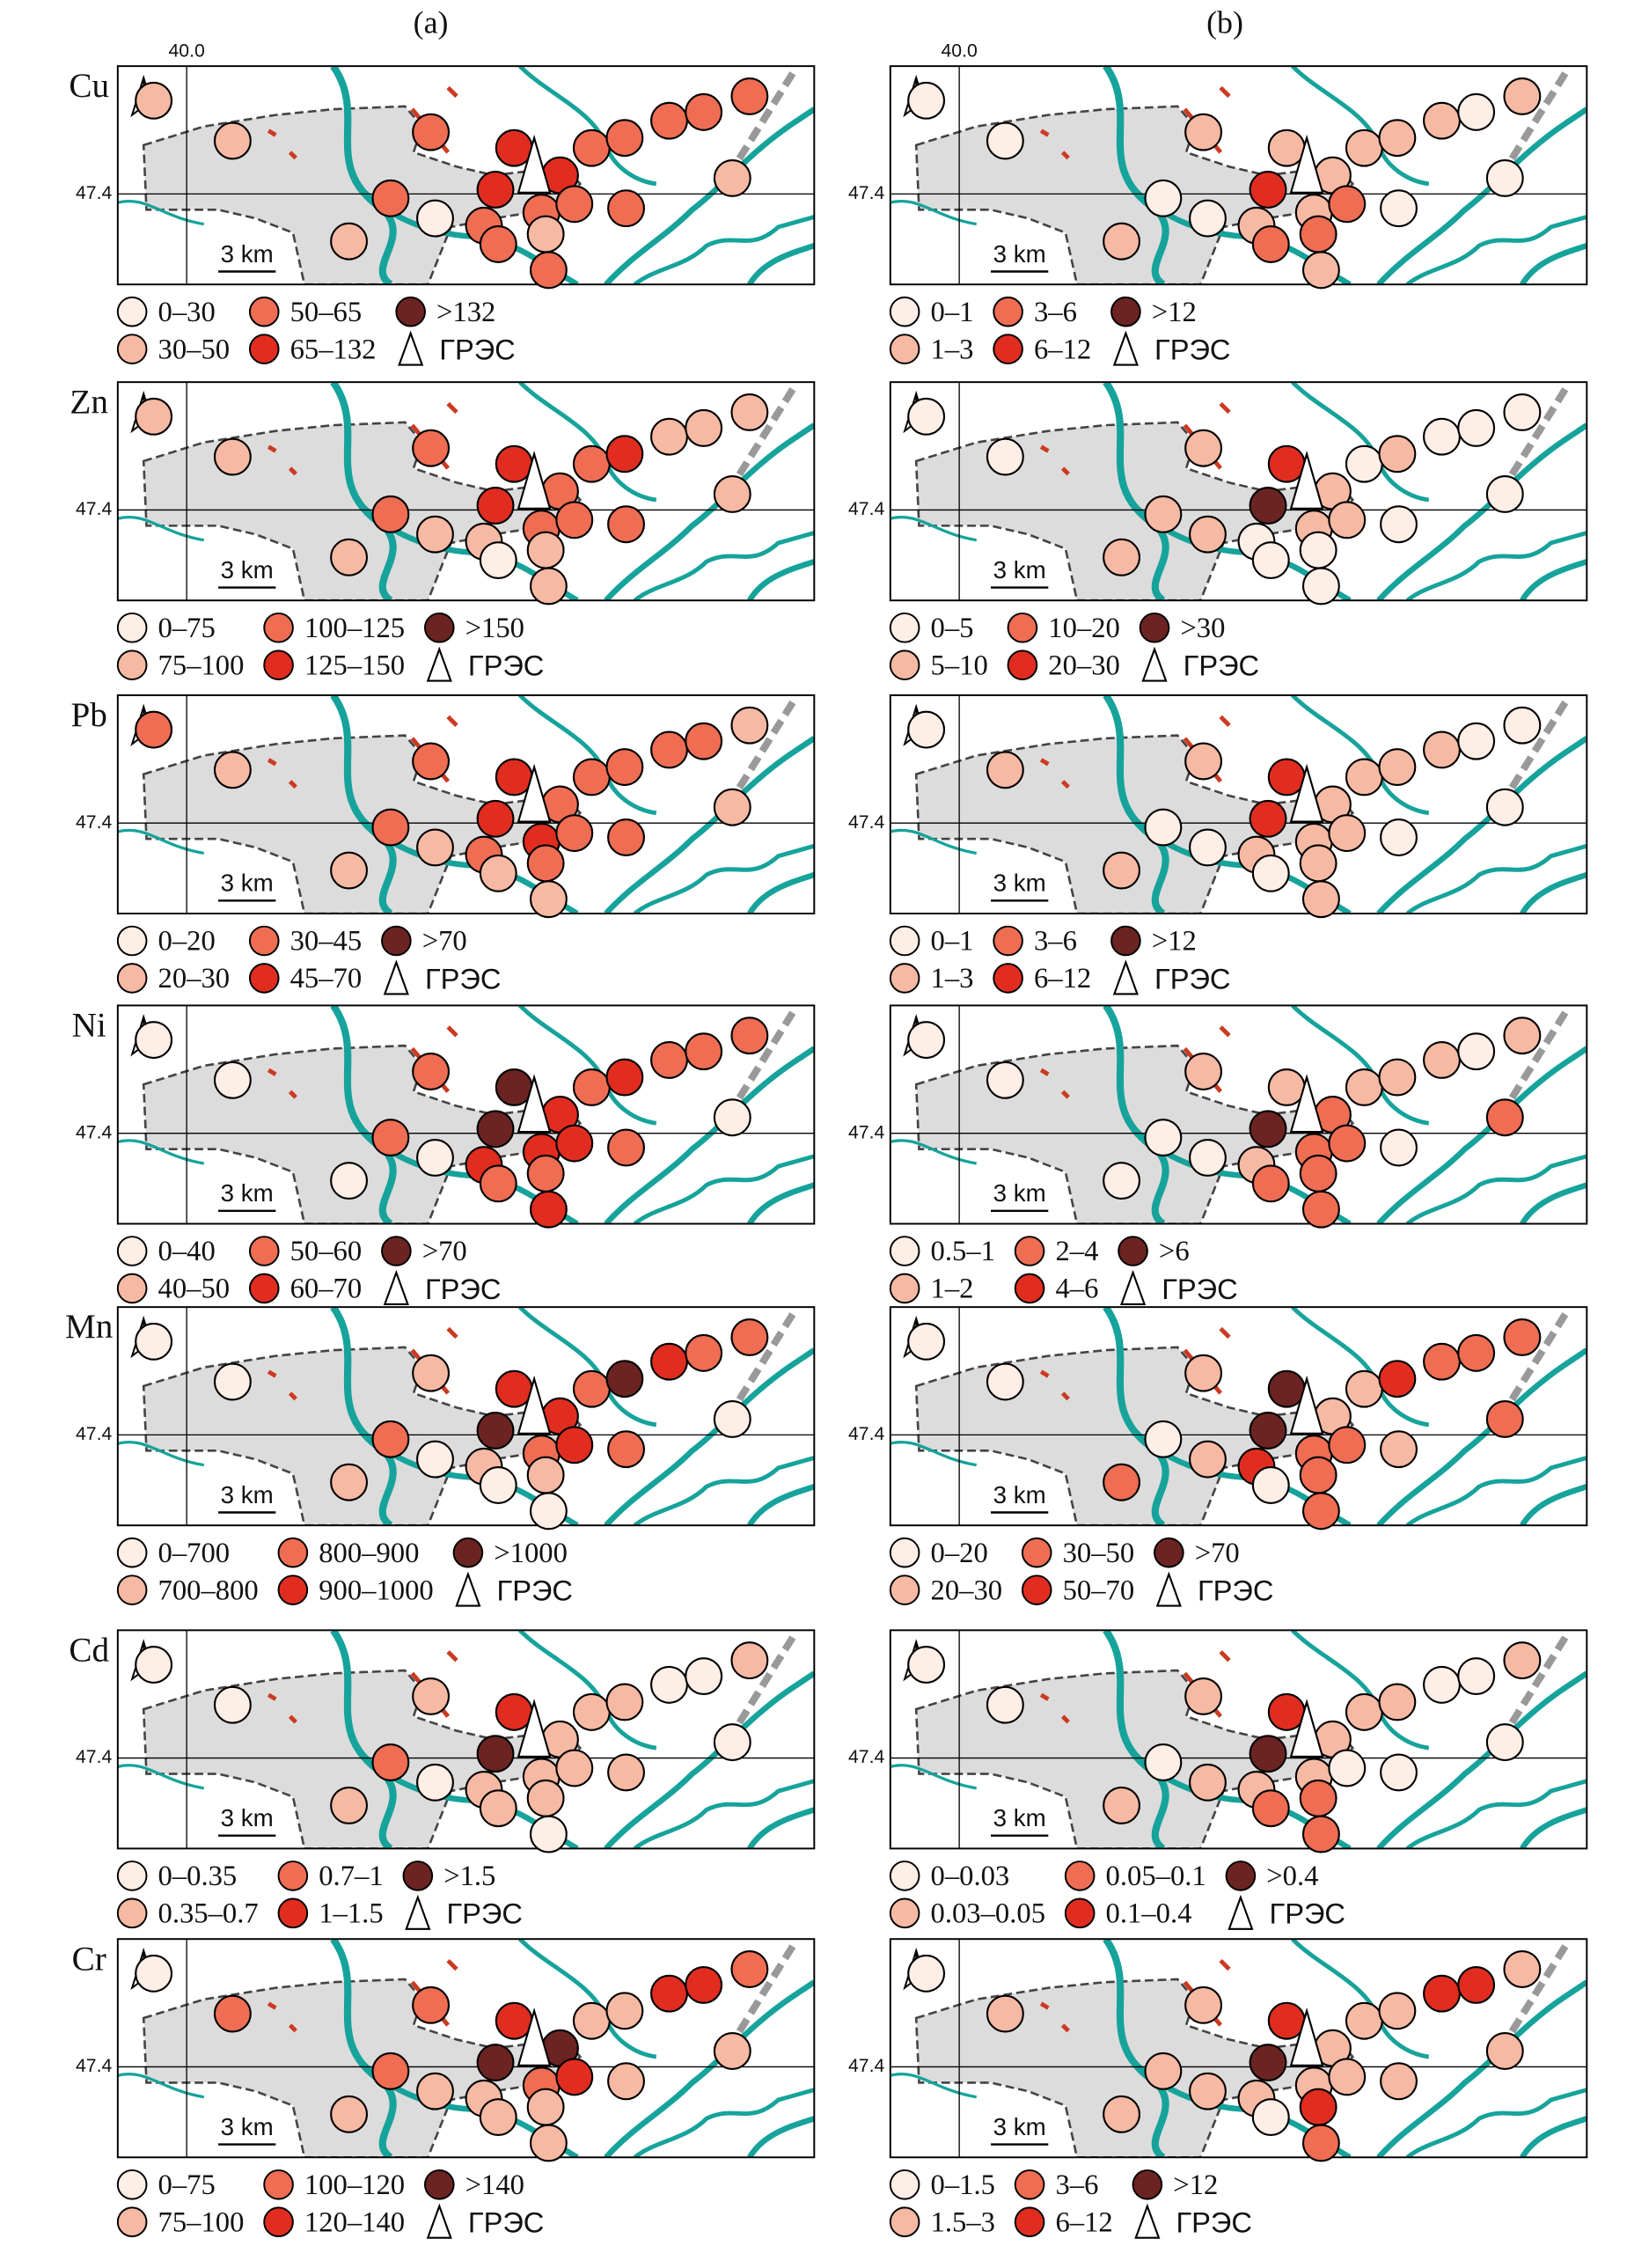 The width and height of the screenshot is (1627, 2268). I want to click on legend-label: 60–70, so click(326, 1289).